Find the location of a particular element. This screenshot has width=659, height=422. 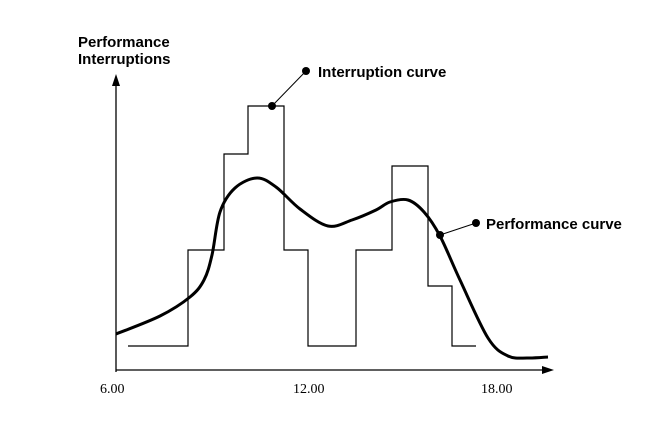

performance-callout-line is located at coordinates (458, 229).